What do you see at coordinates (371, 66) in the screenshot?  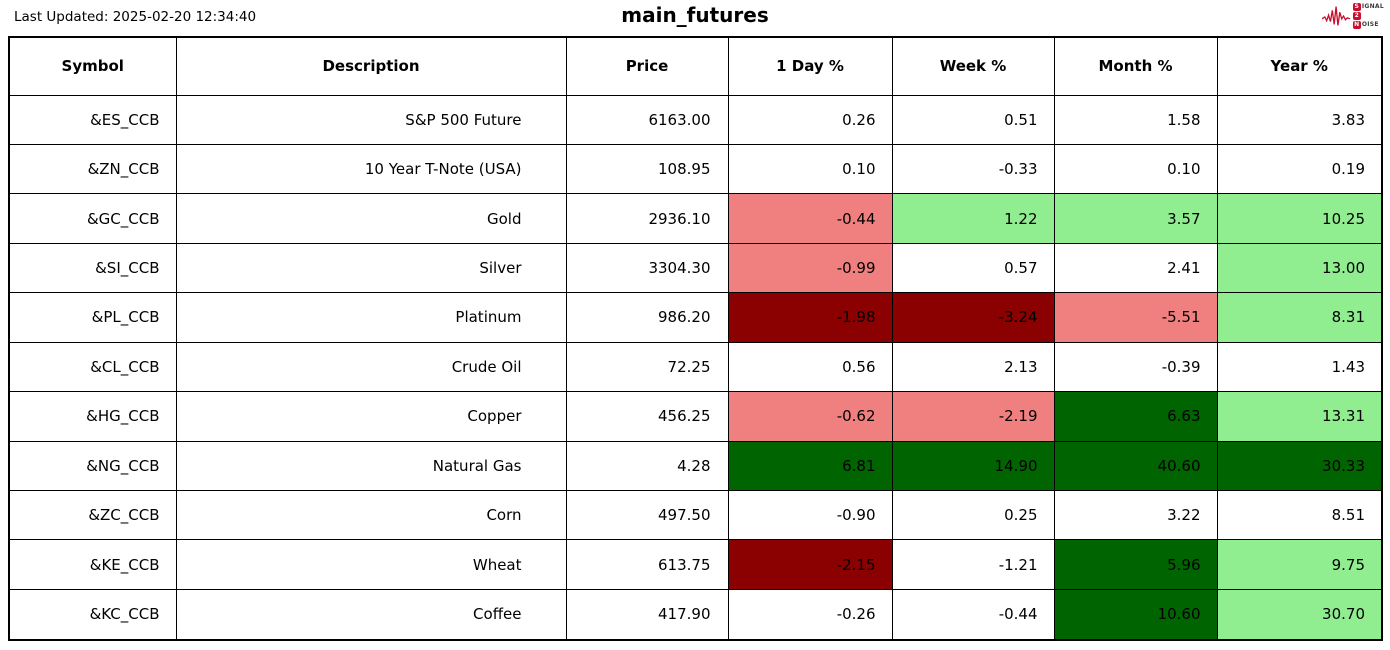 I see `column-header-description: Description` at bounding box center [371, 66].